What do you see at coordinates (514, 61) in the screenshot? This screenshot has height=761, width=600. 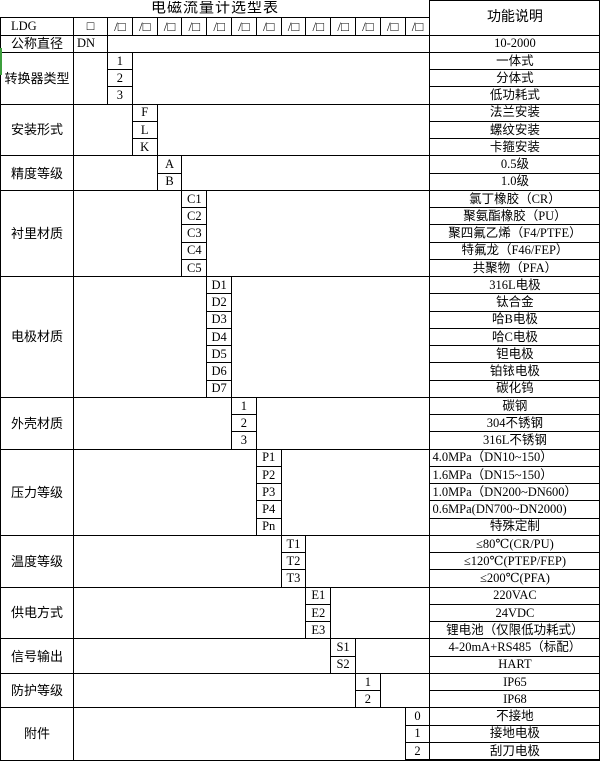 I see `desc-cell: 一体式` at bounding box center [514, 61].